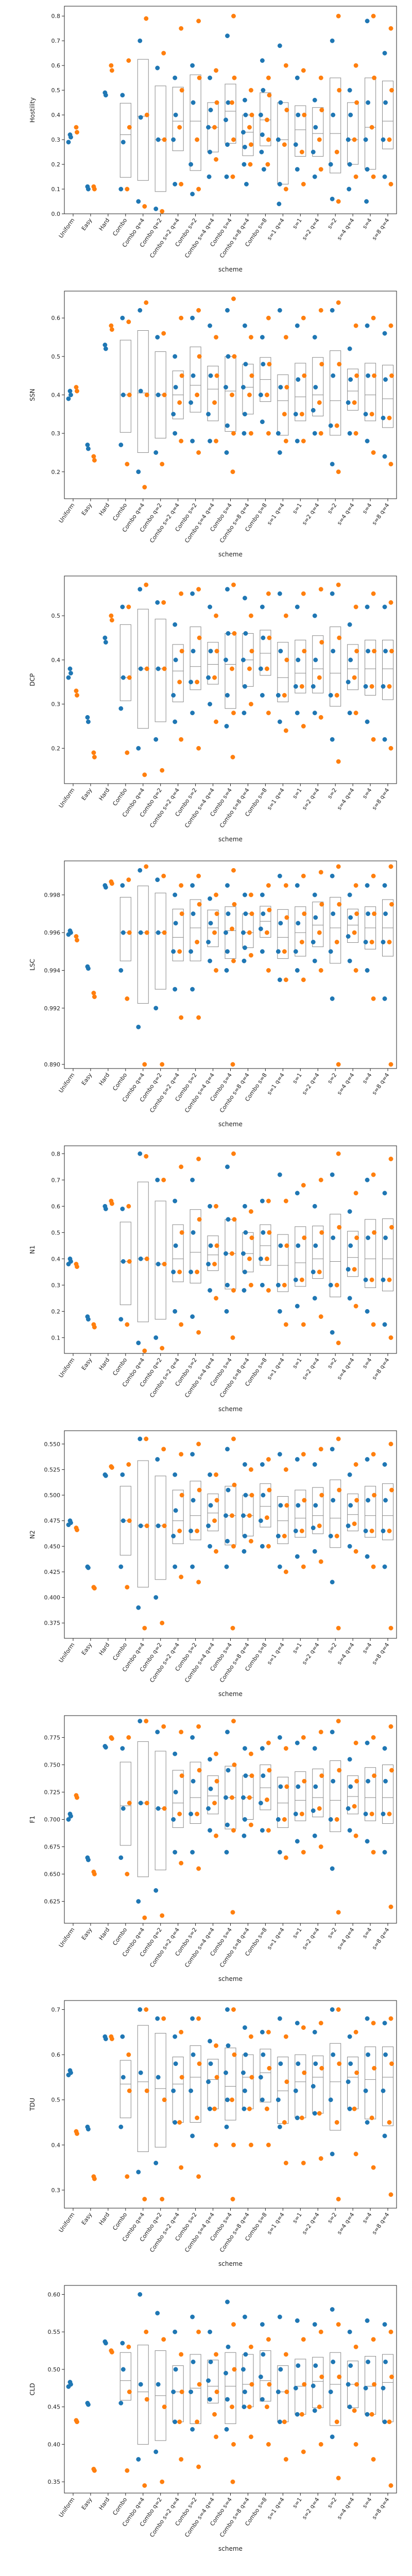  Describe the element at coordinates (381, 1369) in the screenshot. I see `x-tick-label: s=8 q=4` at that location.